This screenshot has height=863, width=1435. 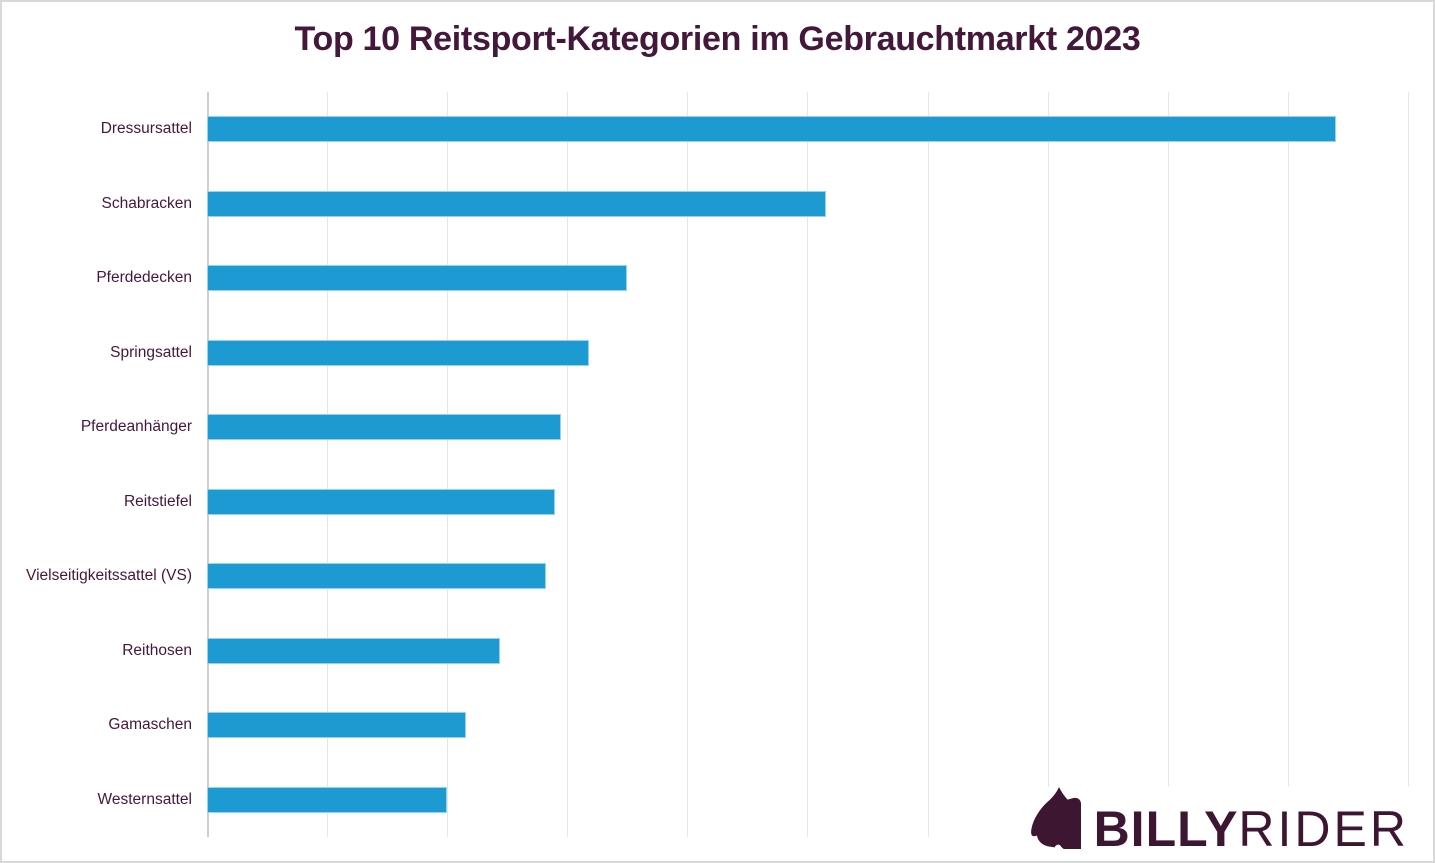 What do you see at coordinates (136, 427) in the screenshot?
I see `category-label: Pferdeanhänger` at bounding box center [136, 427].